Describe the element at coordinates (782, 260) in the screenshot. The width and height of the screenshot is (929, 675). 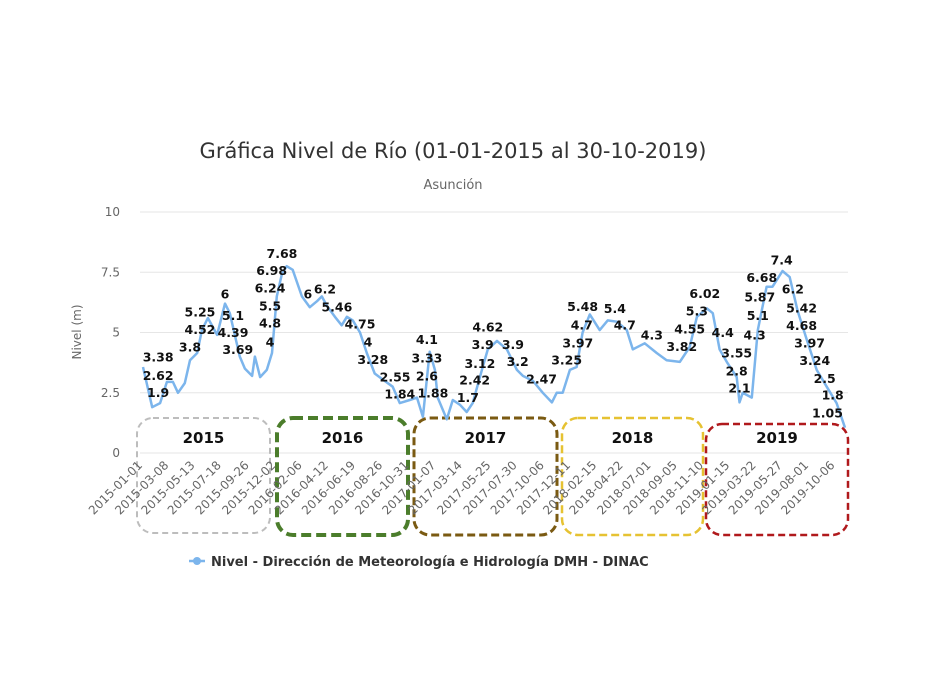
I see `data-label: 7.4` at that location.